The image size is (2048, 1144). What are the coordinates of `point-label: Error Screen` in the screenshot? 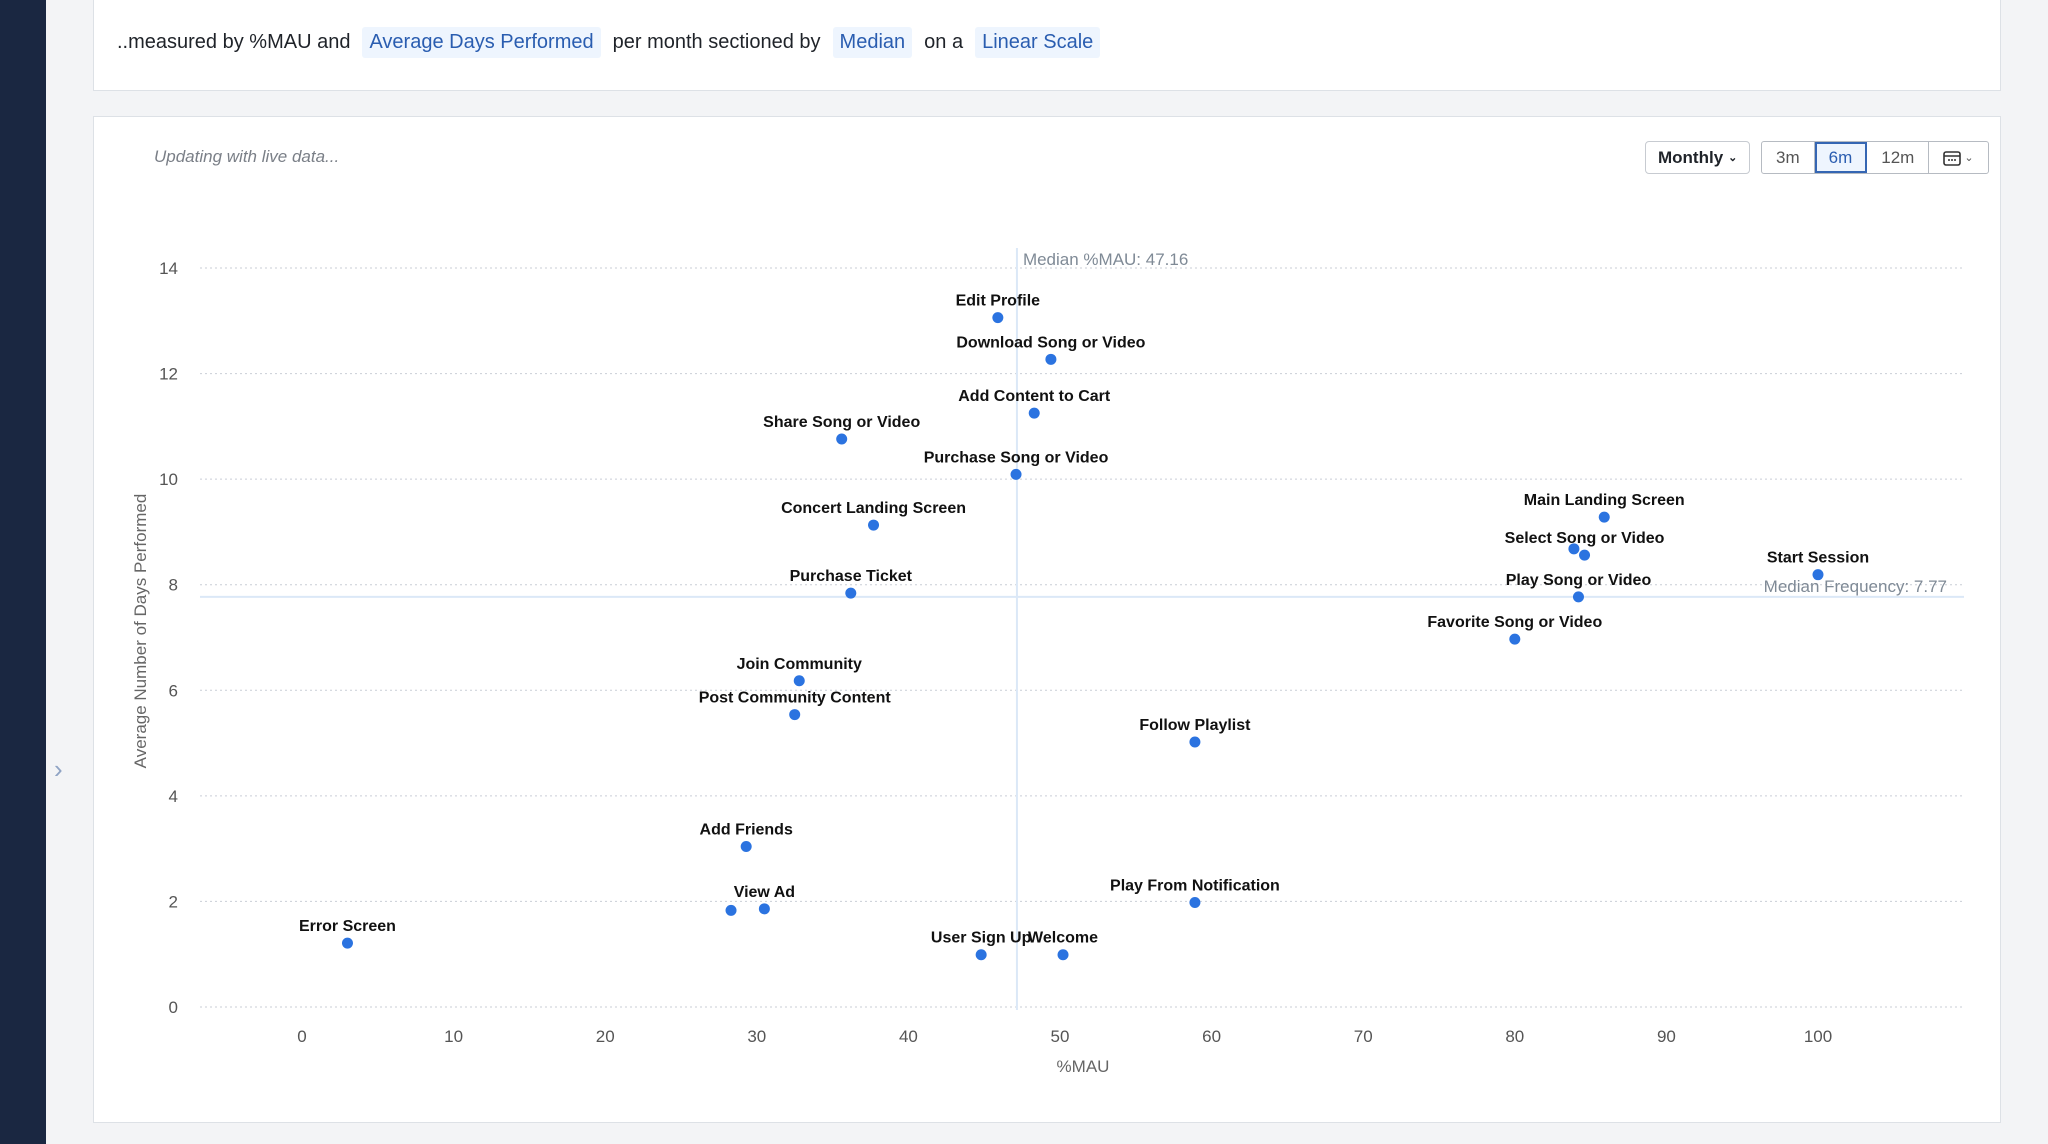 It's located at (347, 926).